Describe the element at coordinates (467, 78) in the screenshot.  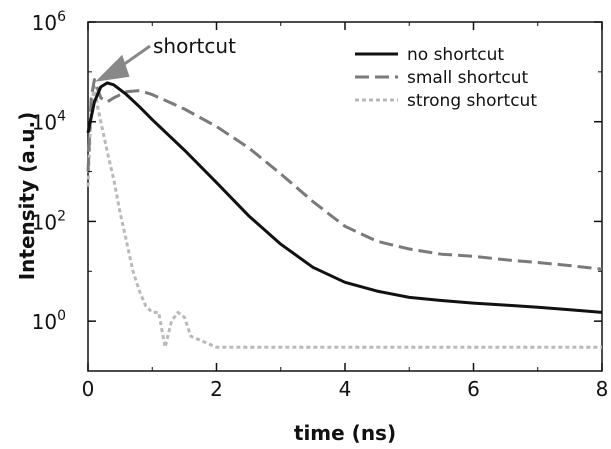
I see `legend-label: small shortcut` at that location.